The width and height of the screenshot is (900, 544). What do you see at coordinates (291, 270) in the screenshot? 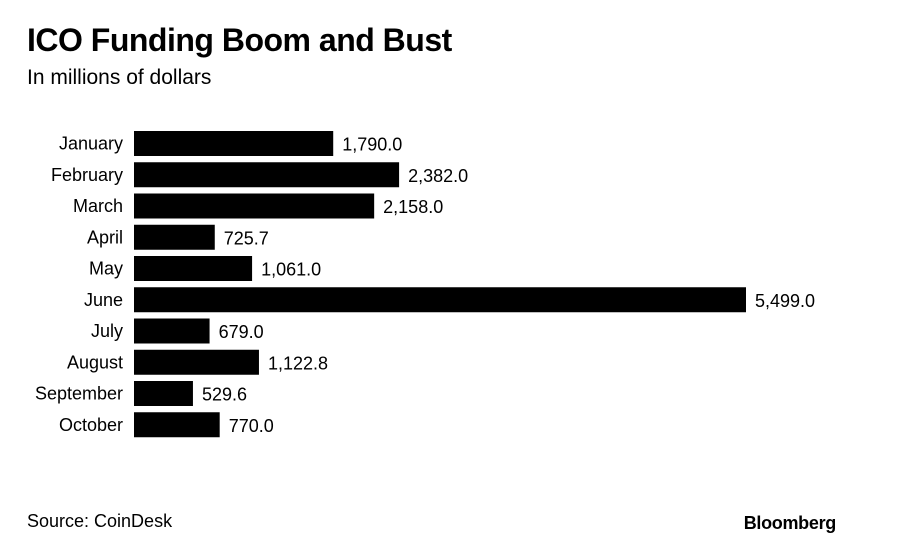
I see `value-label-may: 1,061.0` at bounding box center [291, 270].